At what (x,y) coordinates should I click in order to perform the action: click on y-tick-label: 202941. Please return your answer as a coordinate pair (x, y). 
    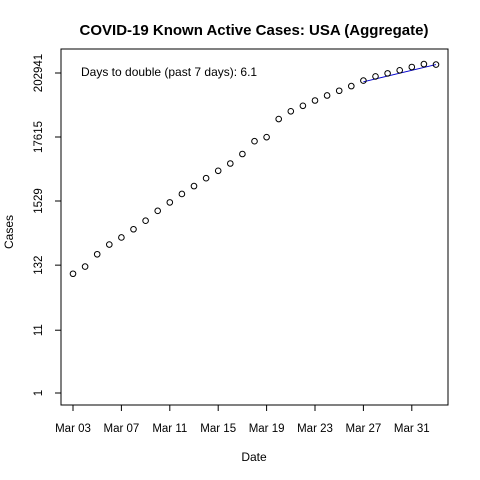
    Looking at the image, I should click on (39, 73).